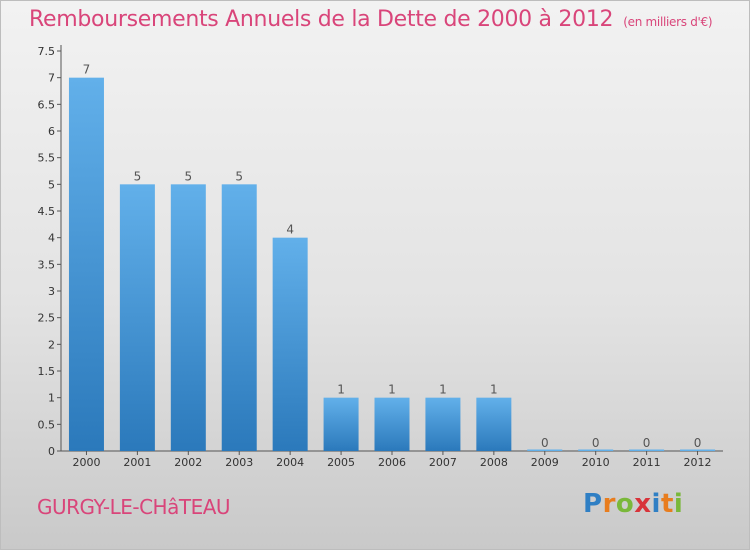 The width and height of the screenshot is (750, 551). I want to click on y-tick-label: 1.5, so click(47, 371).